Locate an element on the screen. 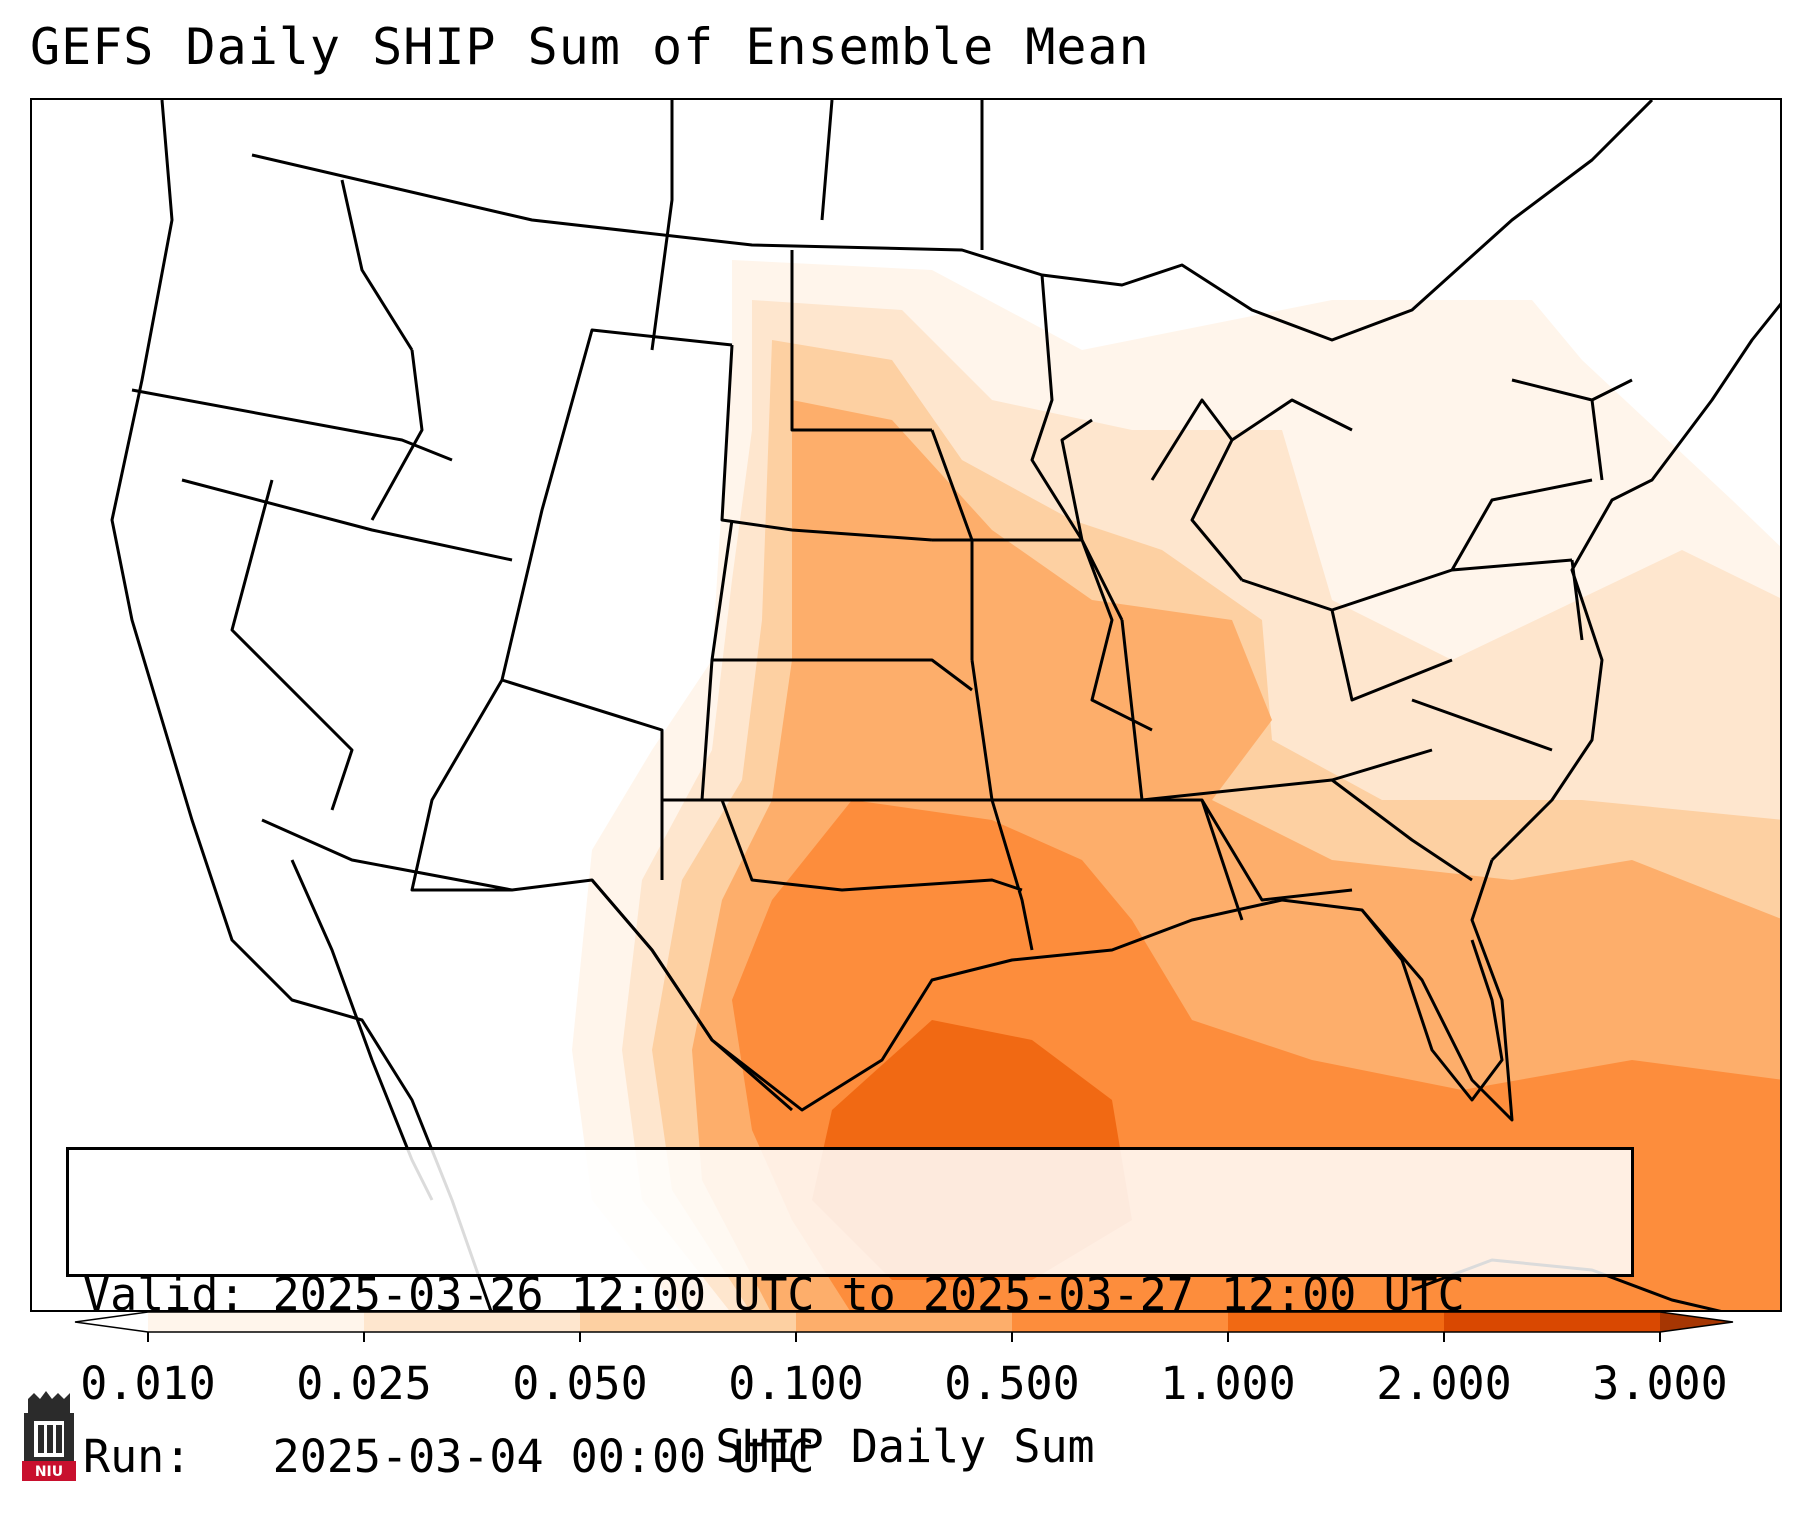 This screenshot has height=1538, width=1803. colorbar-tick-label: 0.025 is located at coordinates (364, 1383).